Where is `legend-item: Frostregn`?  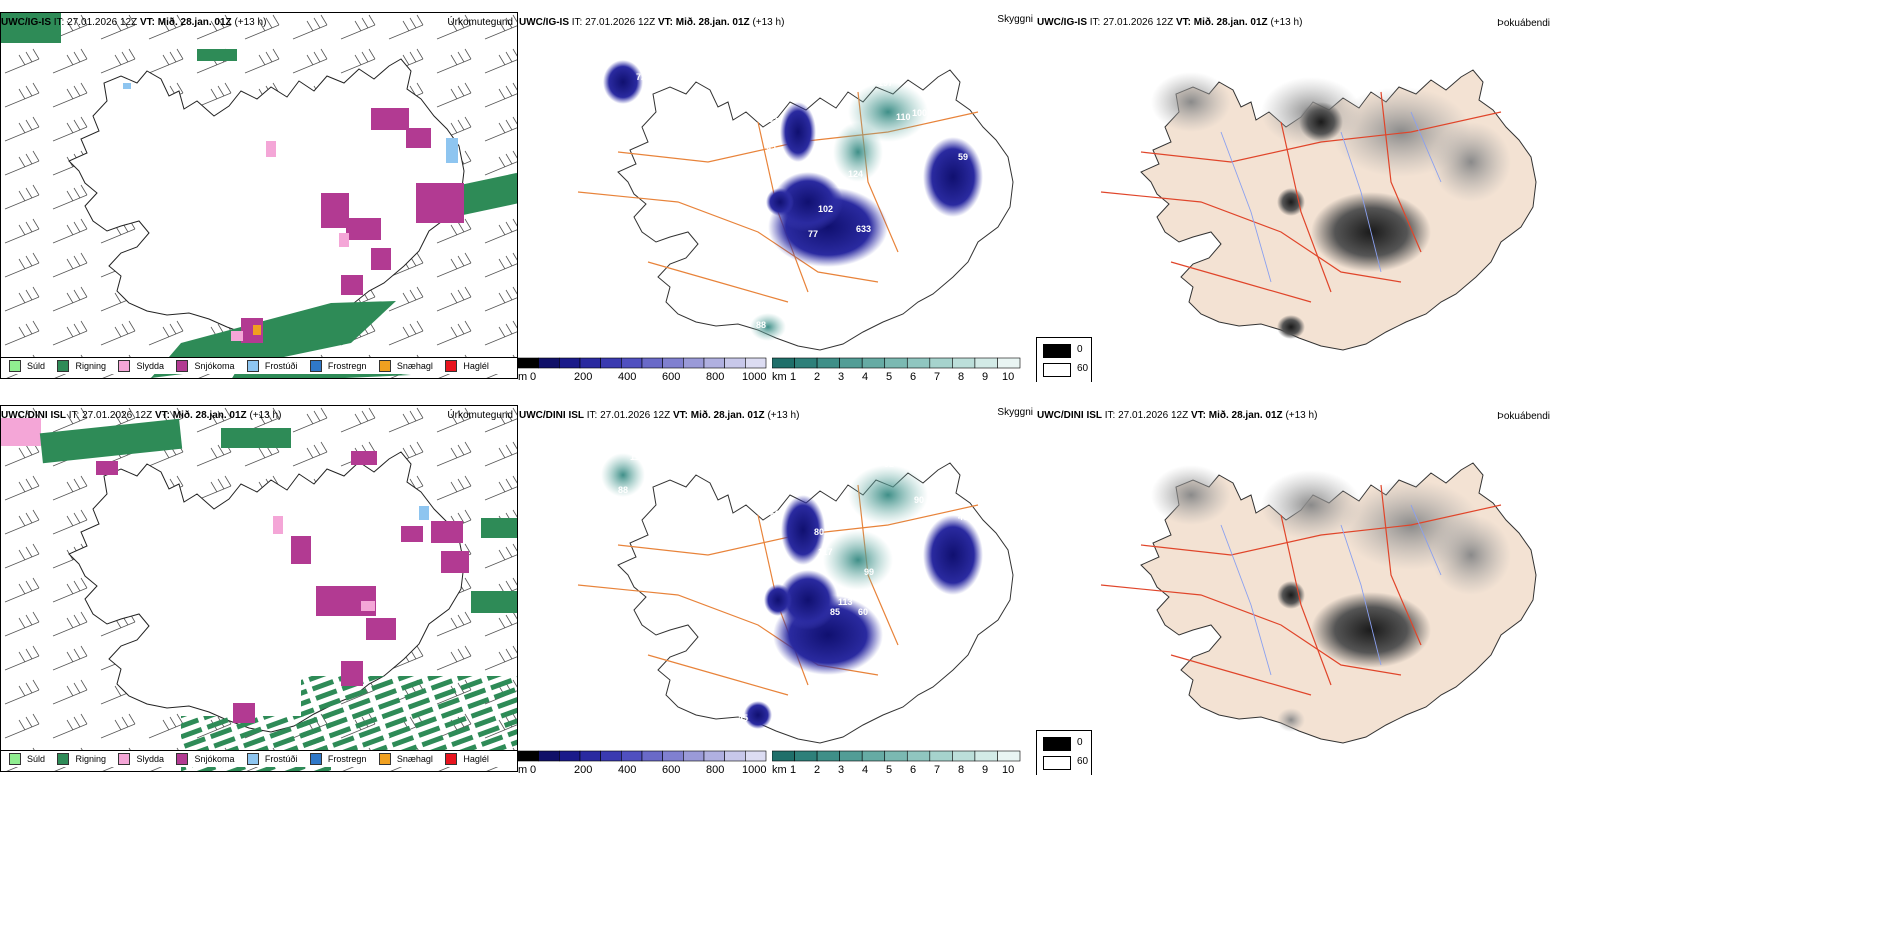 legend-item: Frostregn is located at coordinates (337, 759).